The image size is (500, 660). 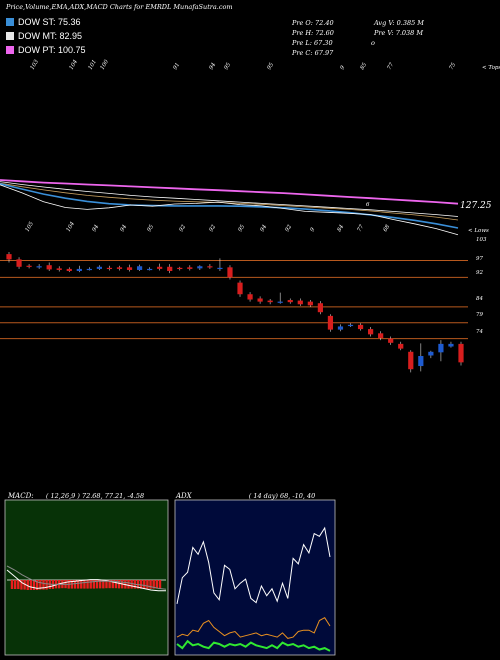 I want to click on price-right-label: 92, so click(x=479, y=273).